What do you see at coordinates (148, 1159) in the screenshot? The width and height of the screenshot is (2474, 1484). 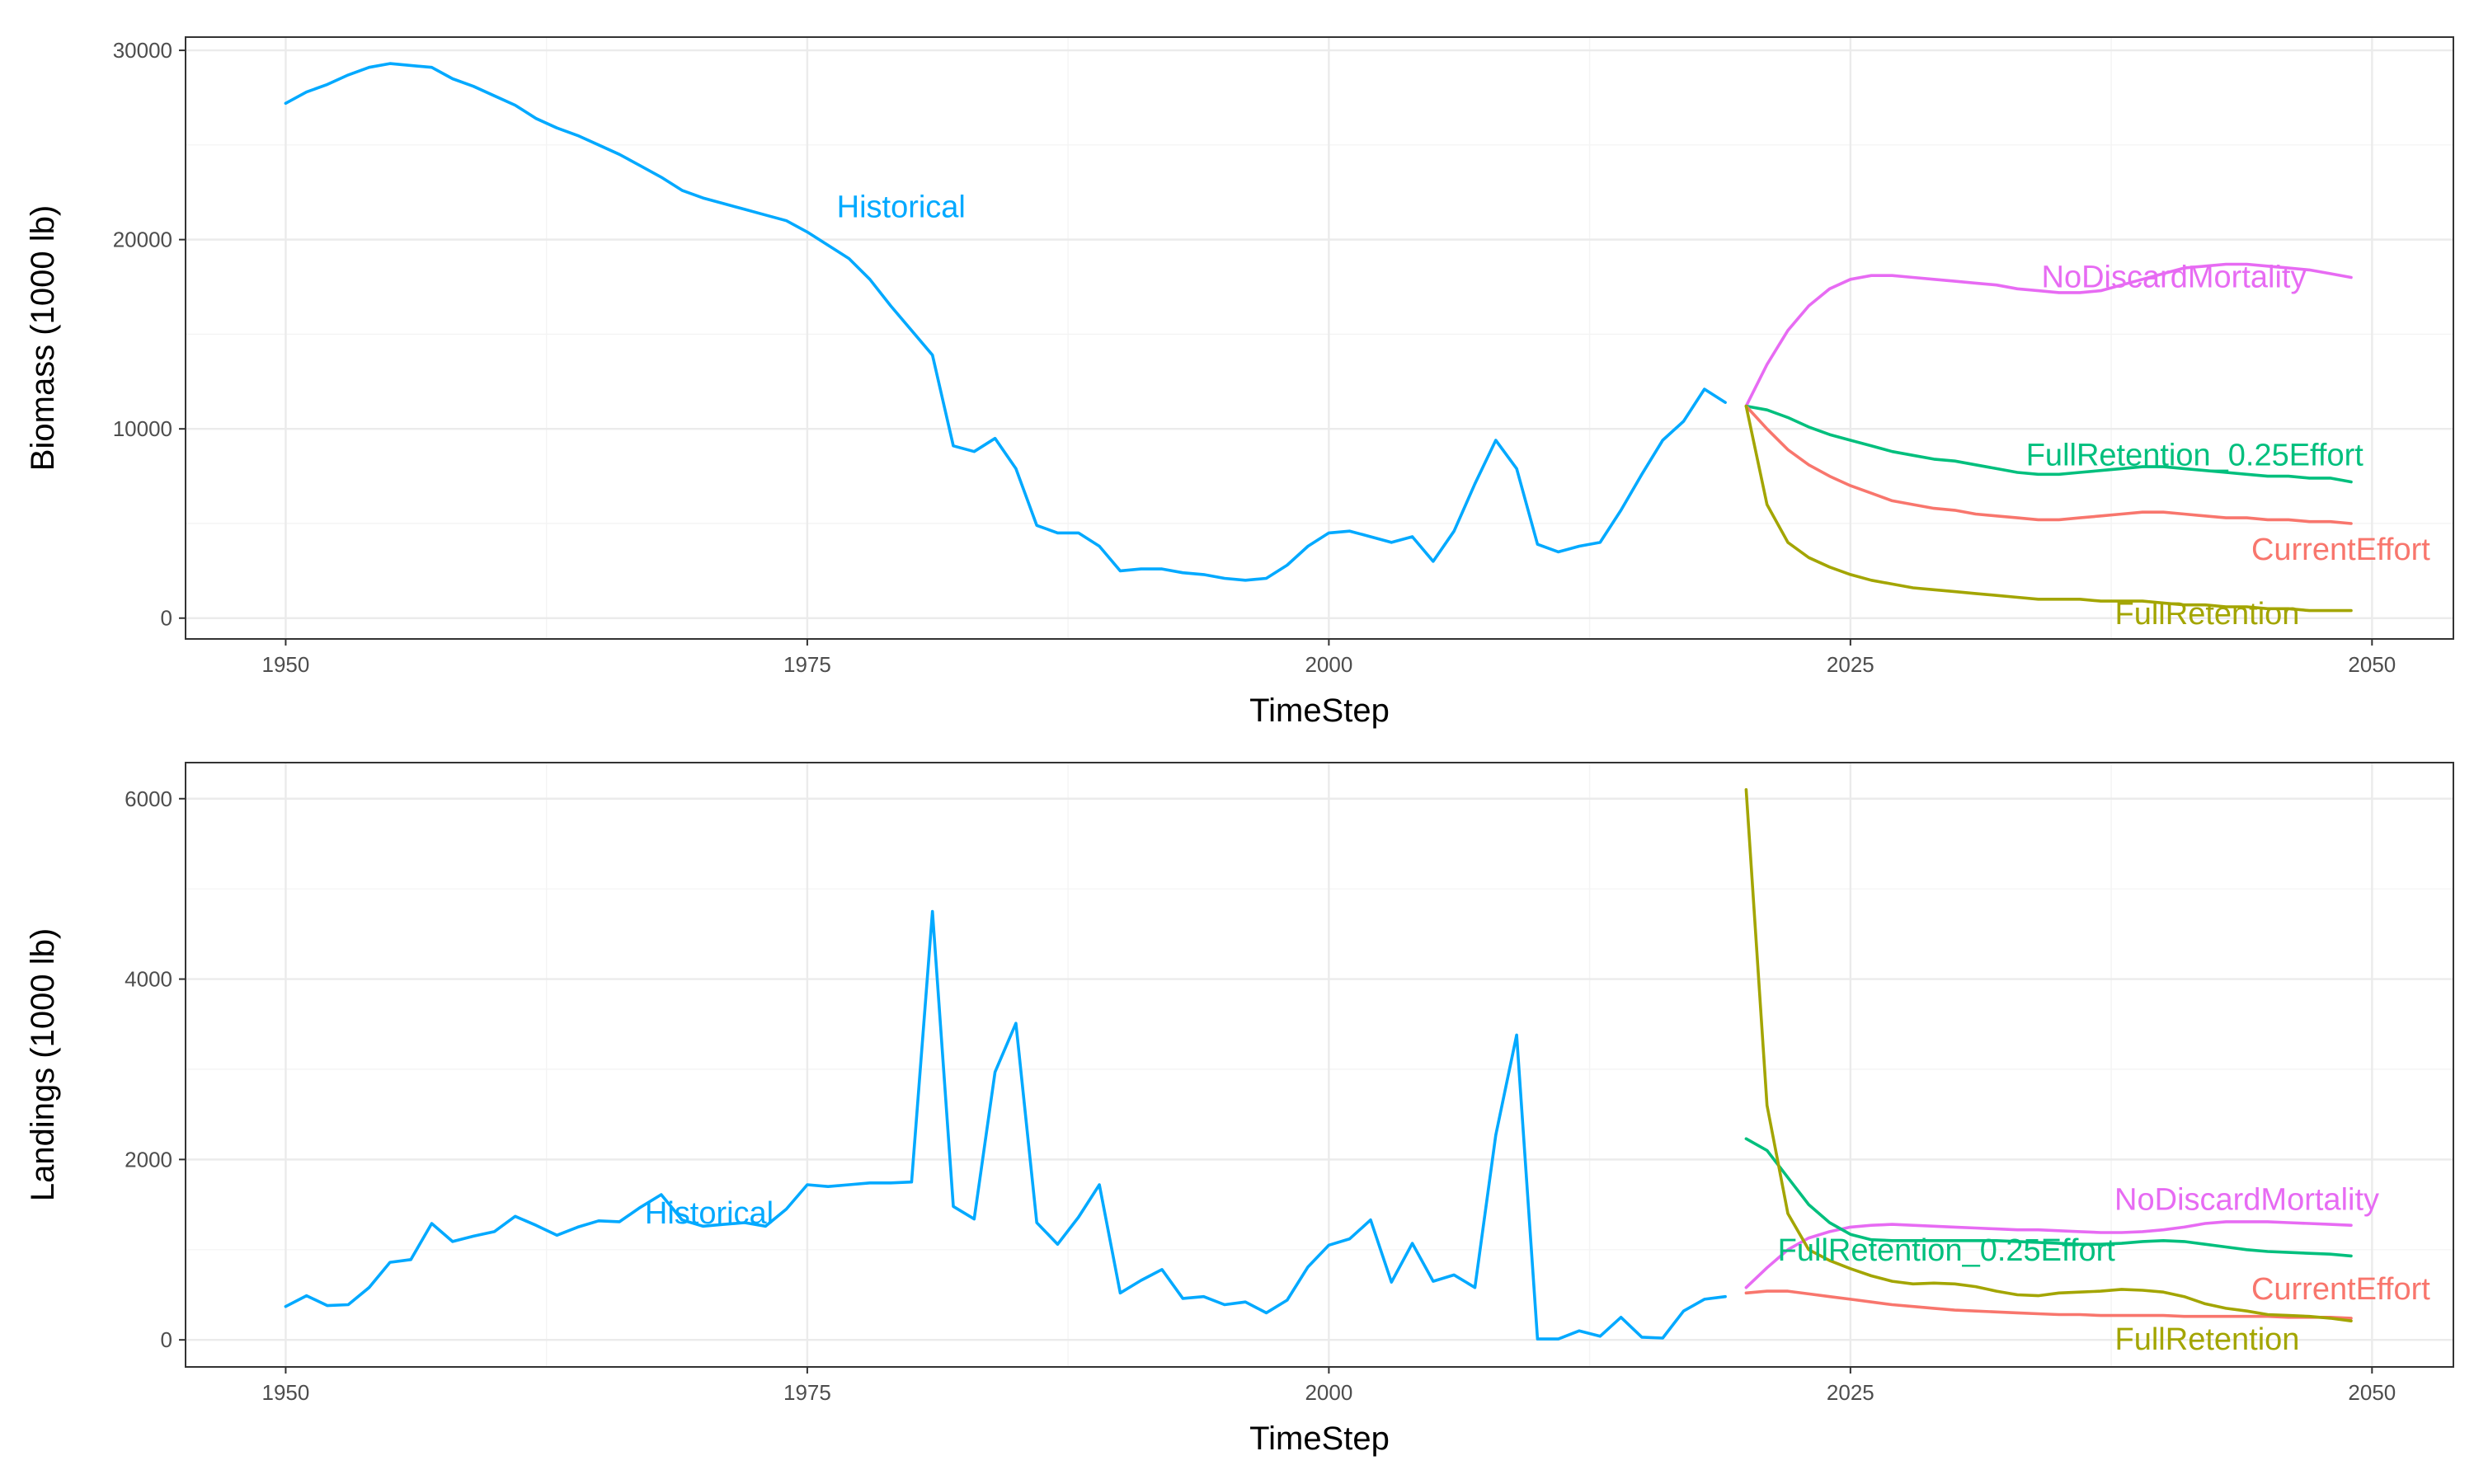 I see `y-tick-label: 2000` at bounding box center [148, 1159].